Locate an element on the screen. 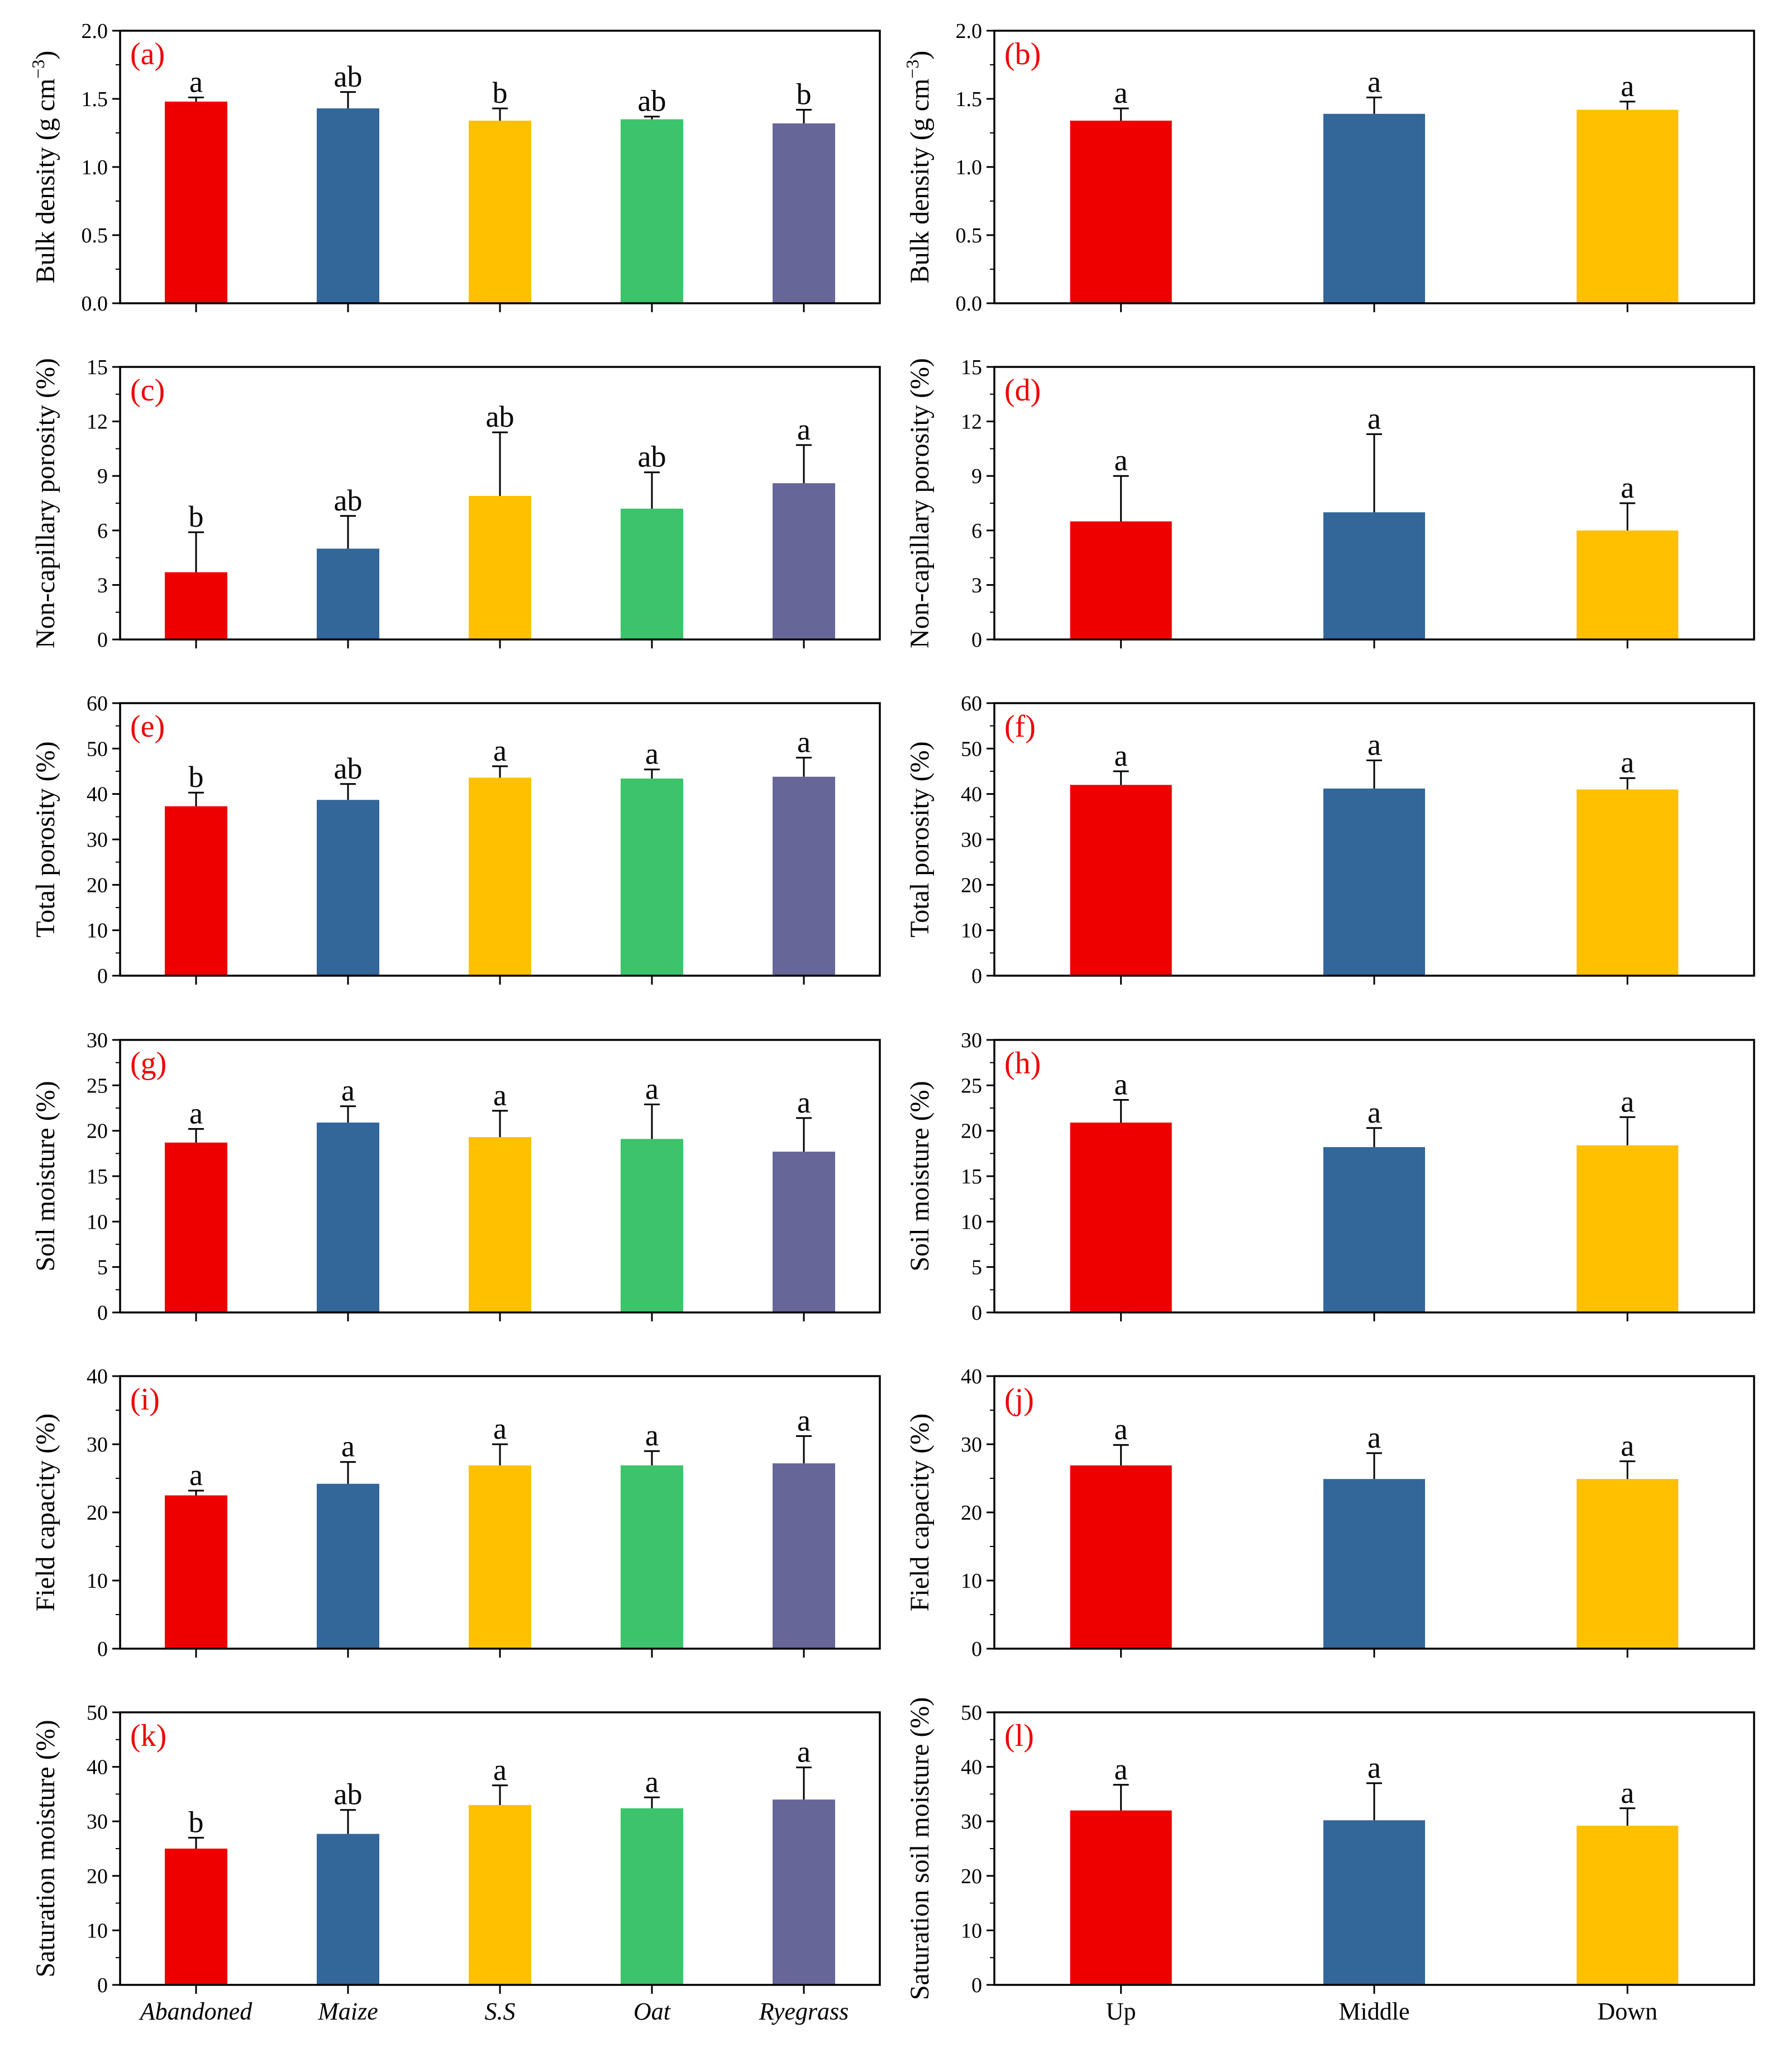 This screenshot has height=2072, width=1782. panel-label: (a) is located at coordinates (147, 54).